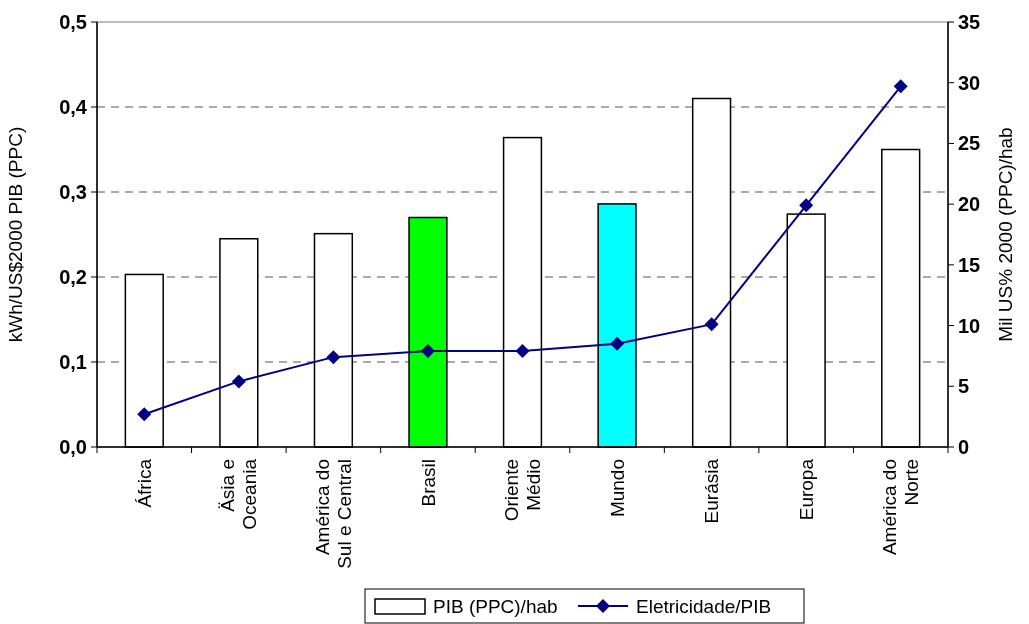 Image resolution: width=1029 pixels, height=624 pixels. I want to click on y-tick-label: 0,2, so click(73, 277).